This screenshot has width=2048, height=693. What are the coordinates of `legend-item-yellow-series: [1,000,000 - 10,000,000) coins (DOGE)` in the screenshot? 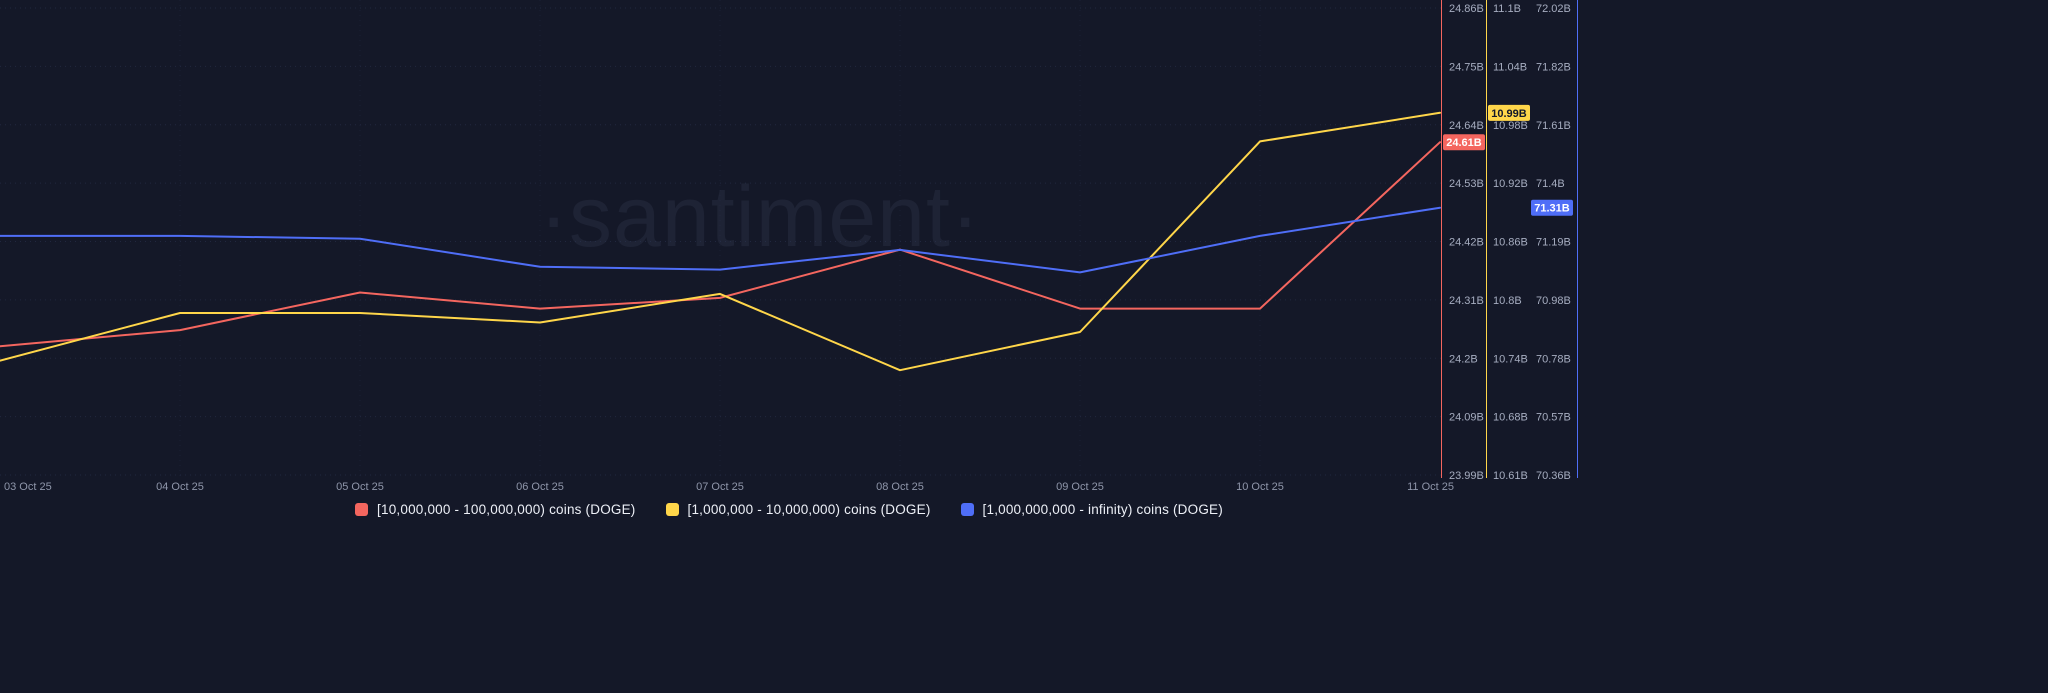 It's located at (798, 509).